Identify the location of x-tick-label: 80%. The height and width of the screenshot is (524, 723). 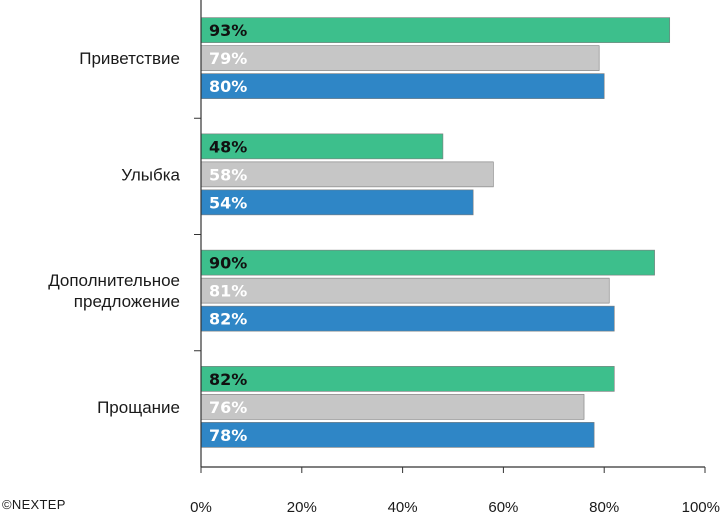
(604, 507).